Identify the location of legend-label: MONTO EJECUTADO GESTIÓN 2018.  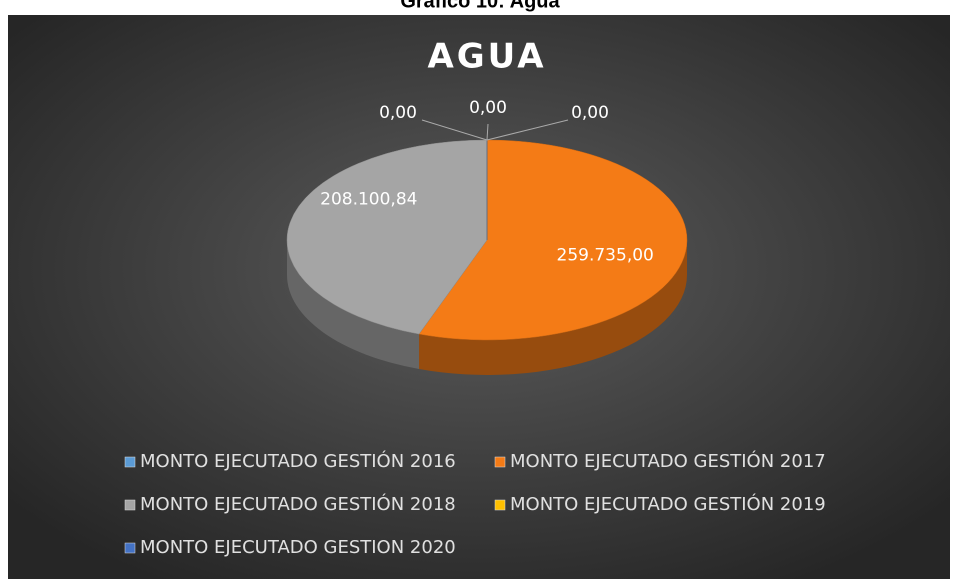
(298, 504).